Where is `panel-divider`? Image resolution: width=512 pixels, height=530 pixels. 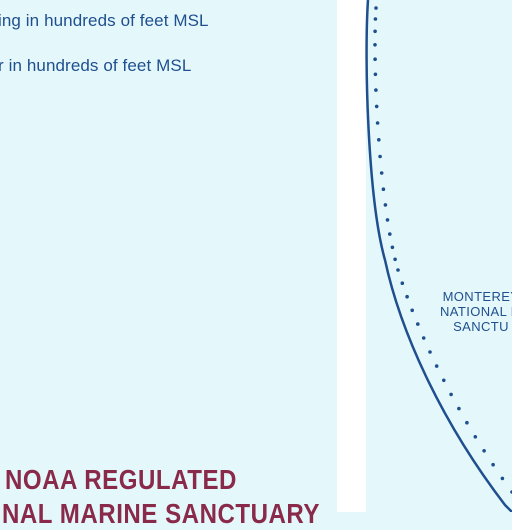 panel-divider is located at coordinates (351, 256).